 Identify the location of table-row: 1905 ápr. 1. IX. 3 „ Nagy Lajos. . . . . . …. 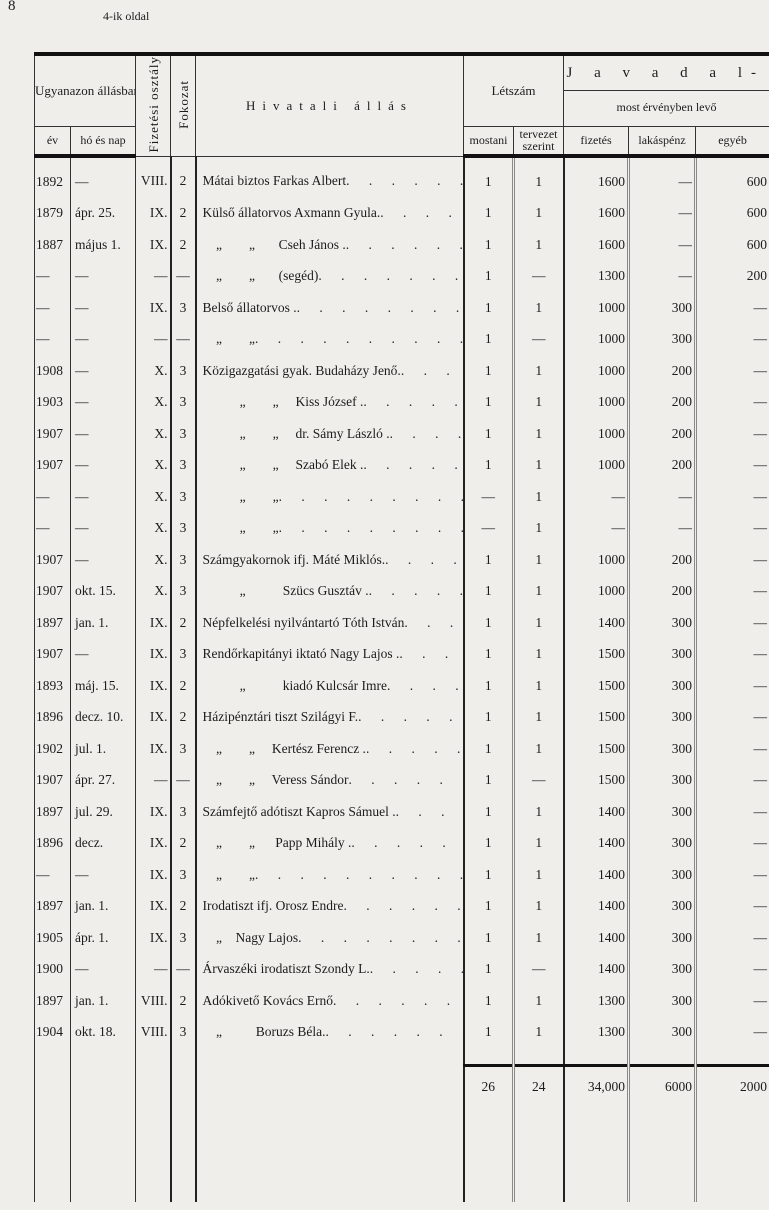
(401, 938).